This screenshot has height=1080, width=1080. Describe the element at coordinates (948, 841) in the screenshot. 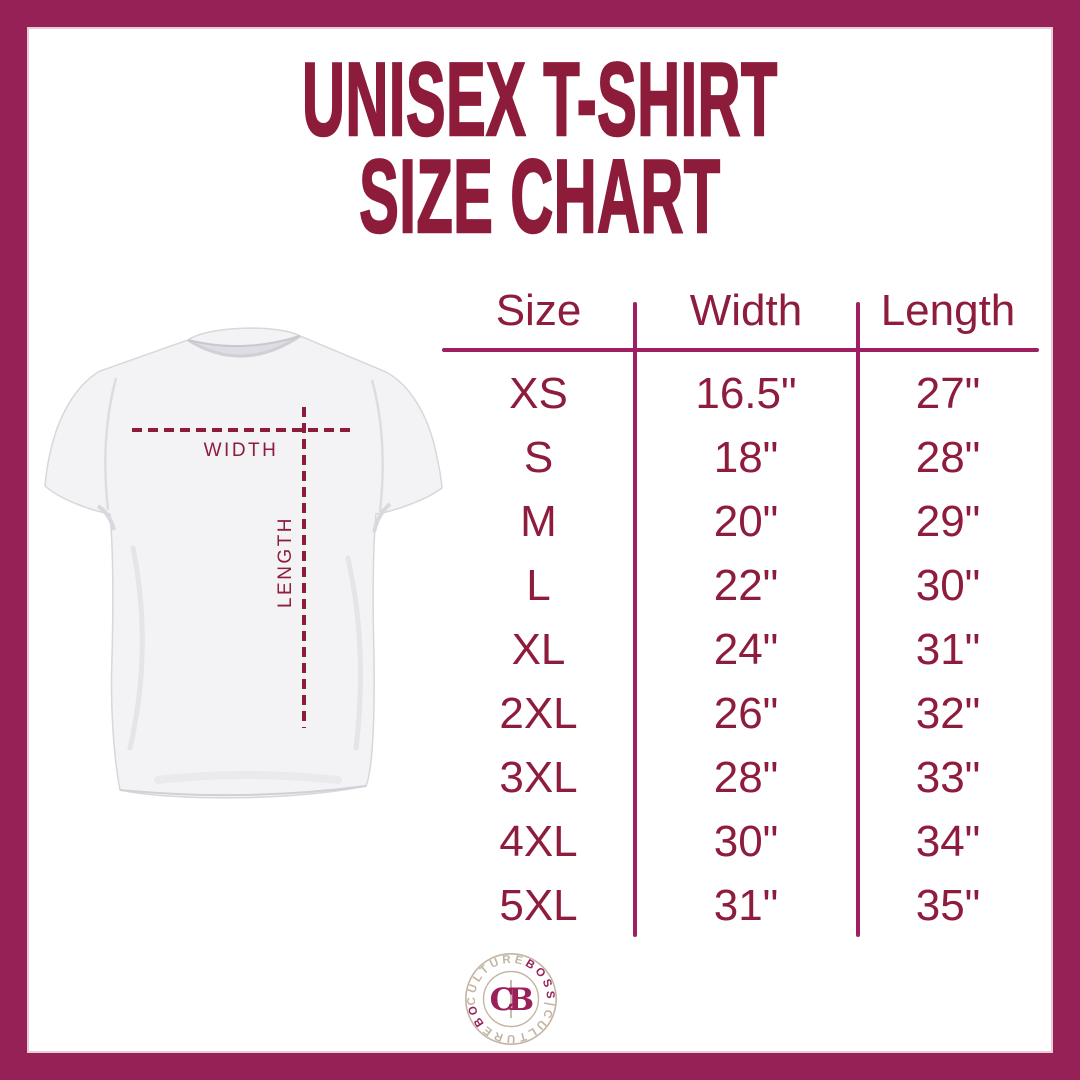

I see `length-cell: 34"` at that location.